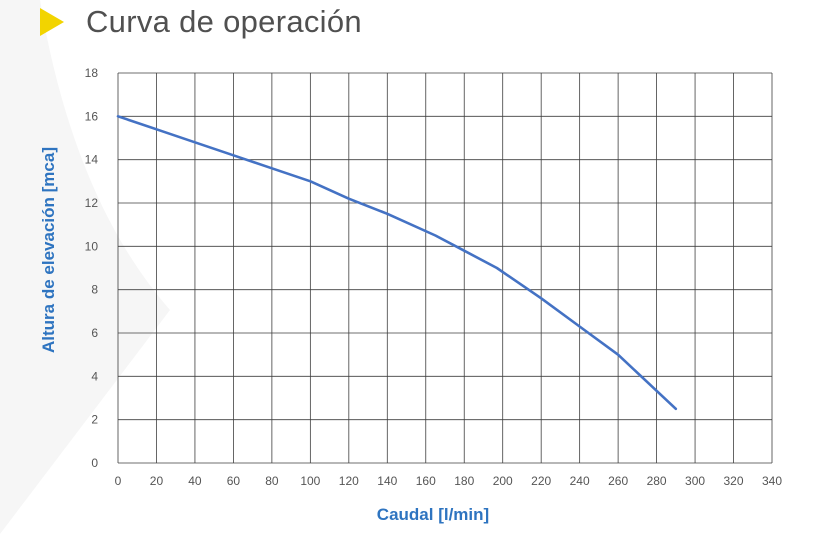  I want to click on y-tick-label: 16, so click(92, 116).